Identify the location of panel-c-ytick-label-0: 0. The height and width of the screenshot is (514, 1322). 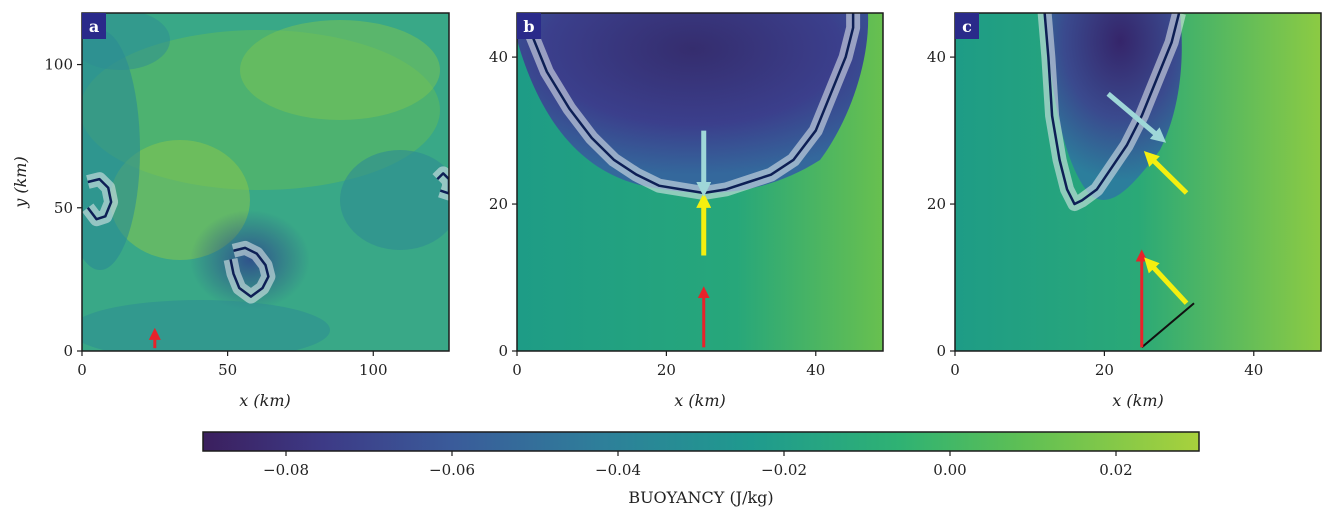
(941, 351).